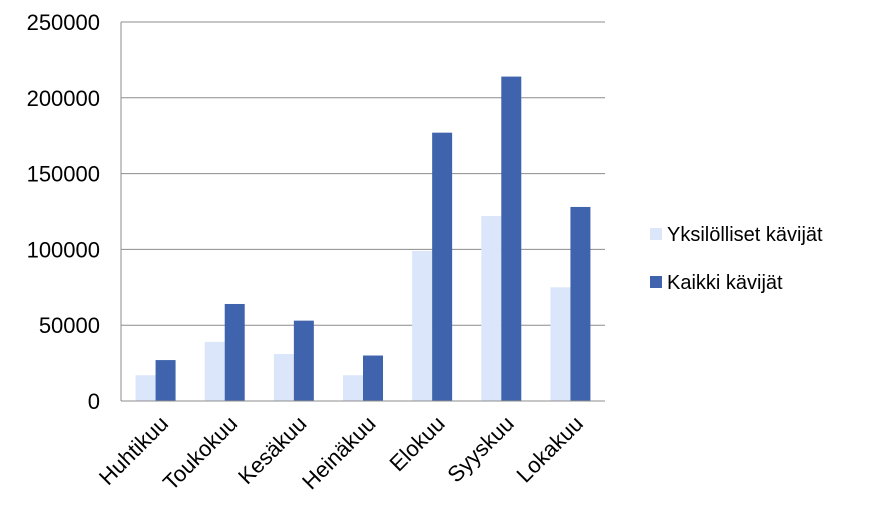 The image size is (876, 513). What do you see at coordinates (200, 453) in the screenshot?
I see `x-tick-label: Toukokuu` at bounding box center [200, 453].